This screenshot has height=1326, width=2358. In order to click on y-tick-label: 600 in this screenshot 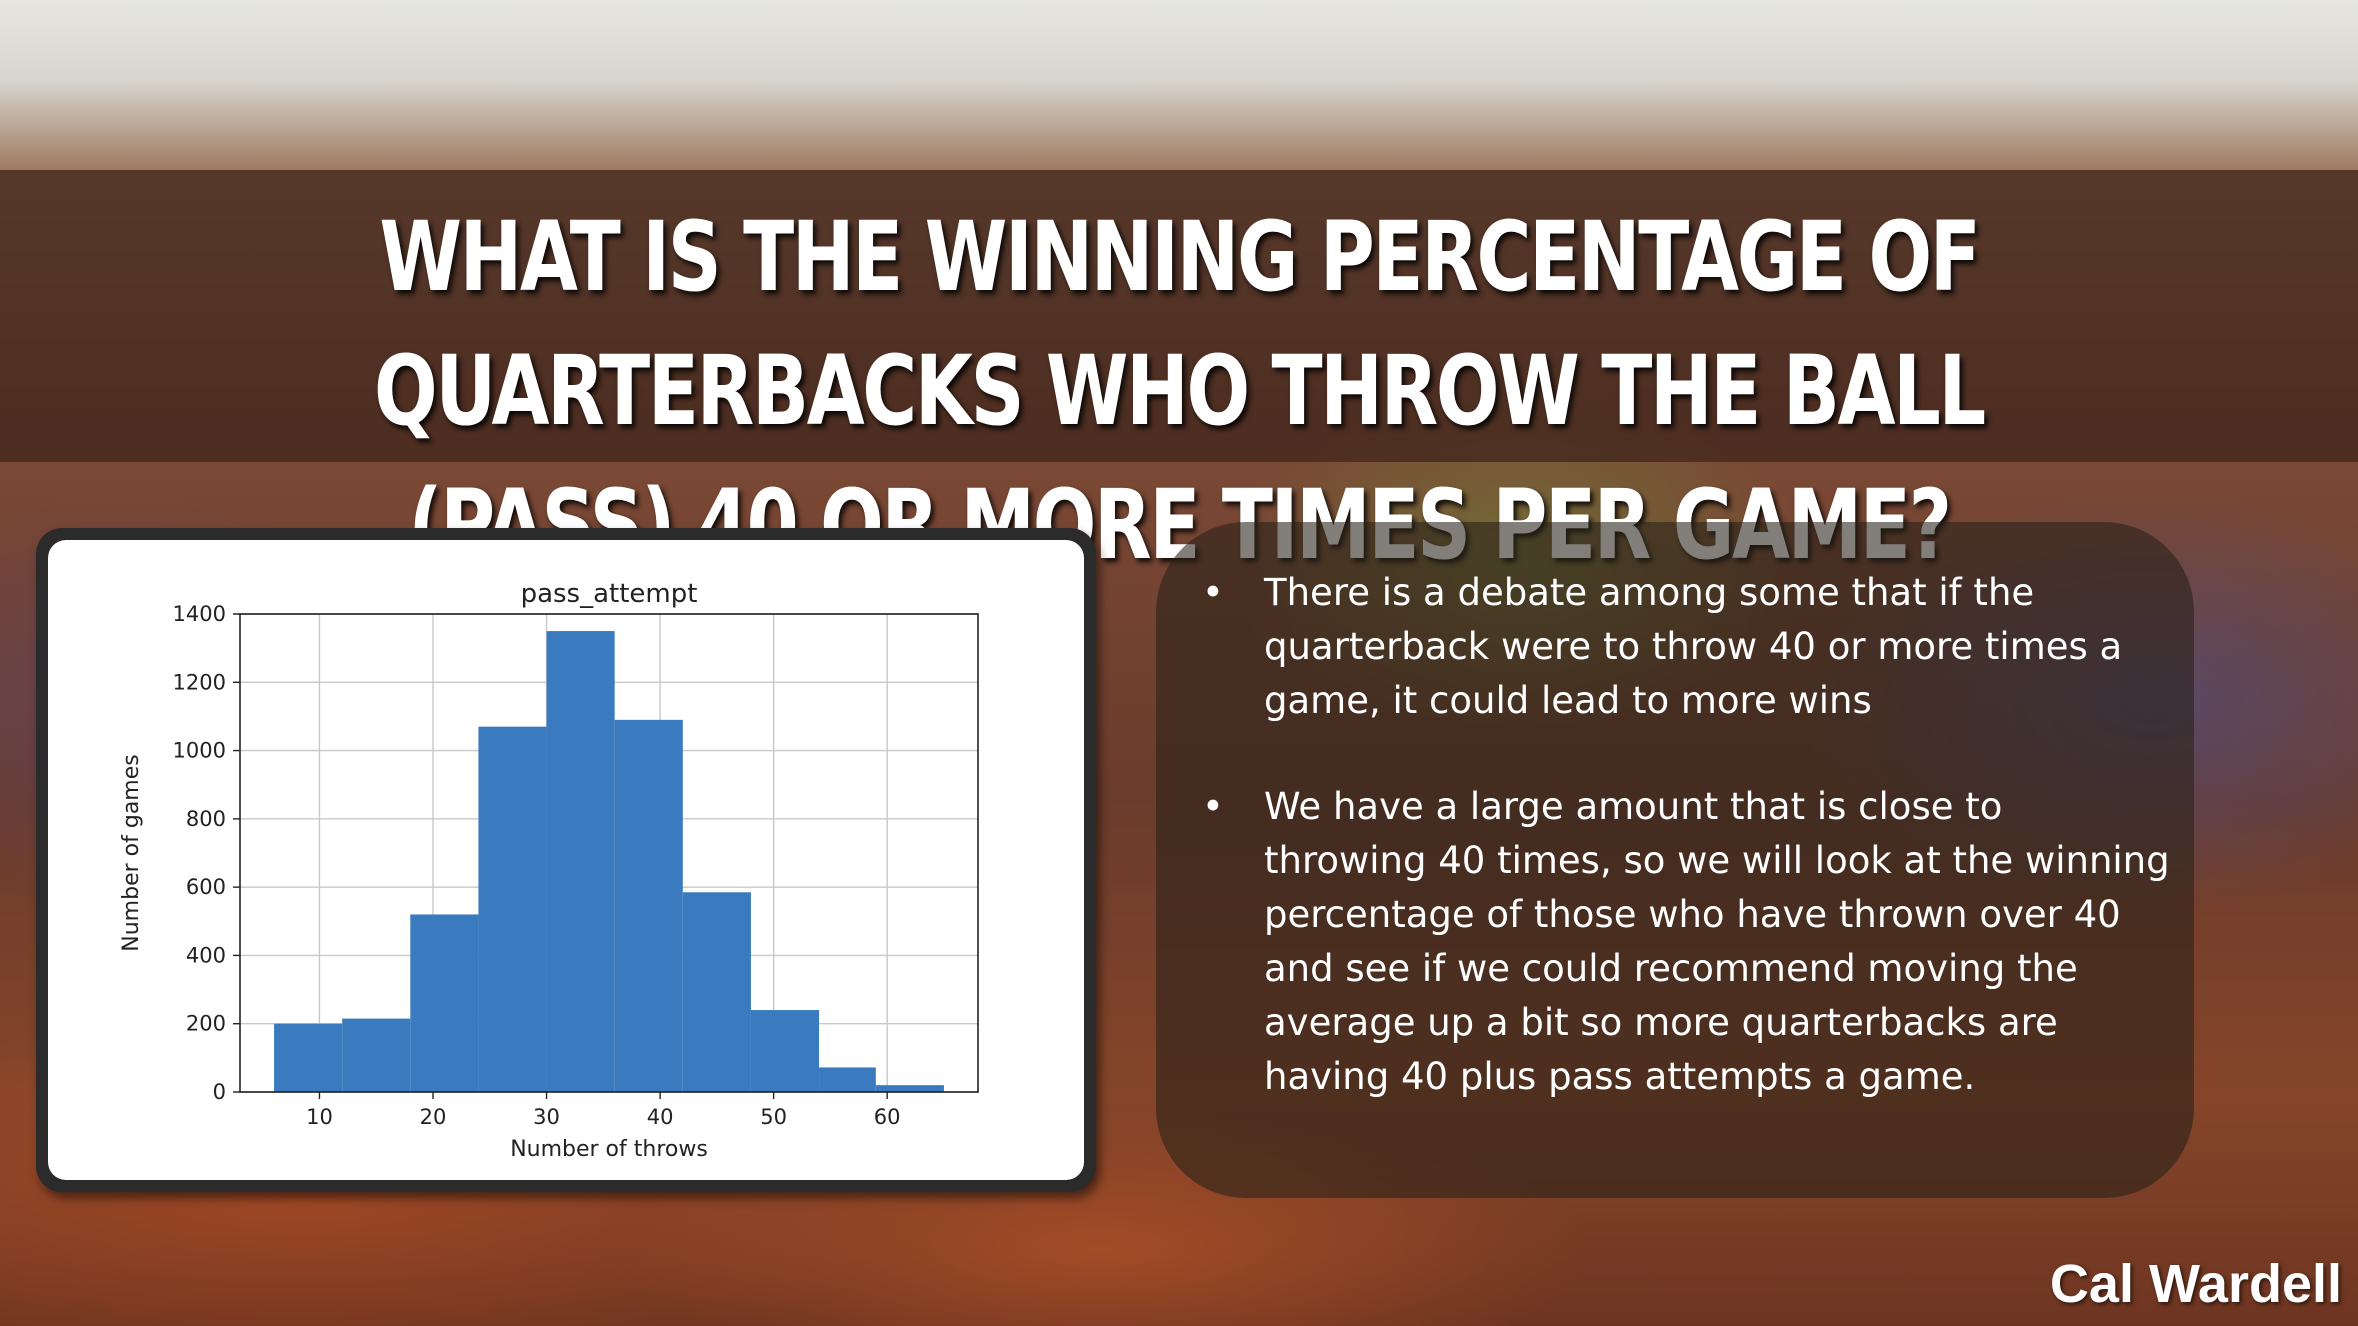, I will do `click(206, 887)`.